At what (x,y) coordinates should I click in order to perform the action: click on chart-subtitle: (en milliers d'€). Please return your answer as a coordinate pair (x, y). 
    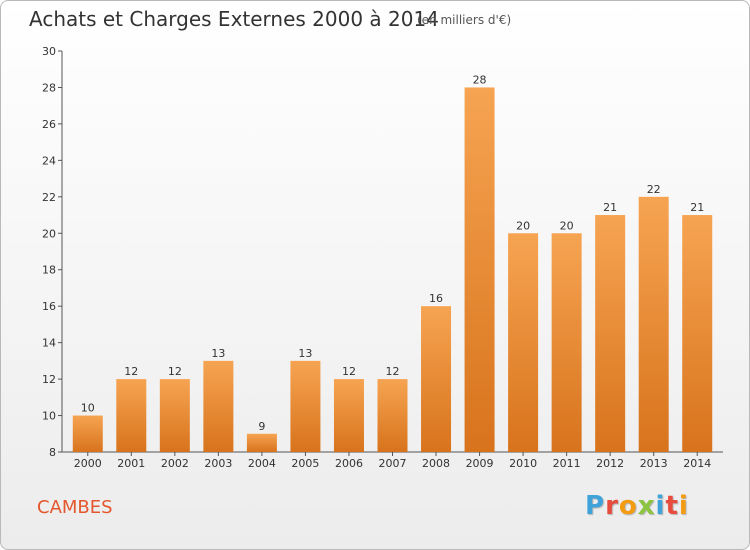
    Looking at the image, I should click on (464, 20).